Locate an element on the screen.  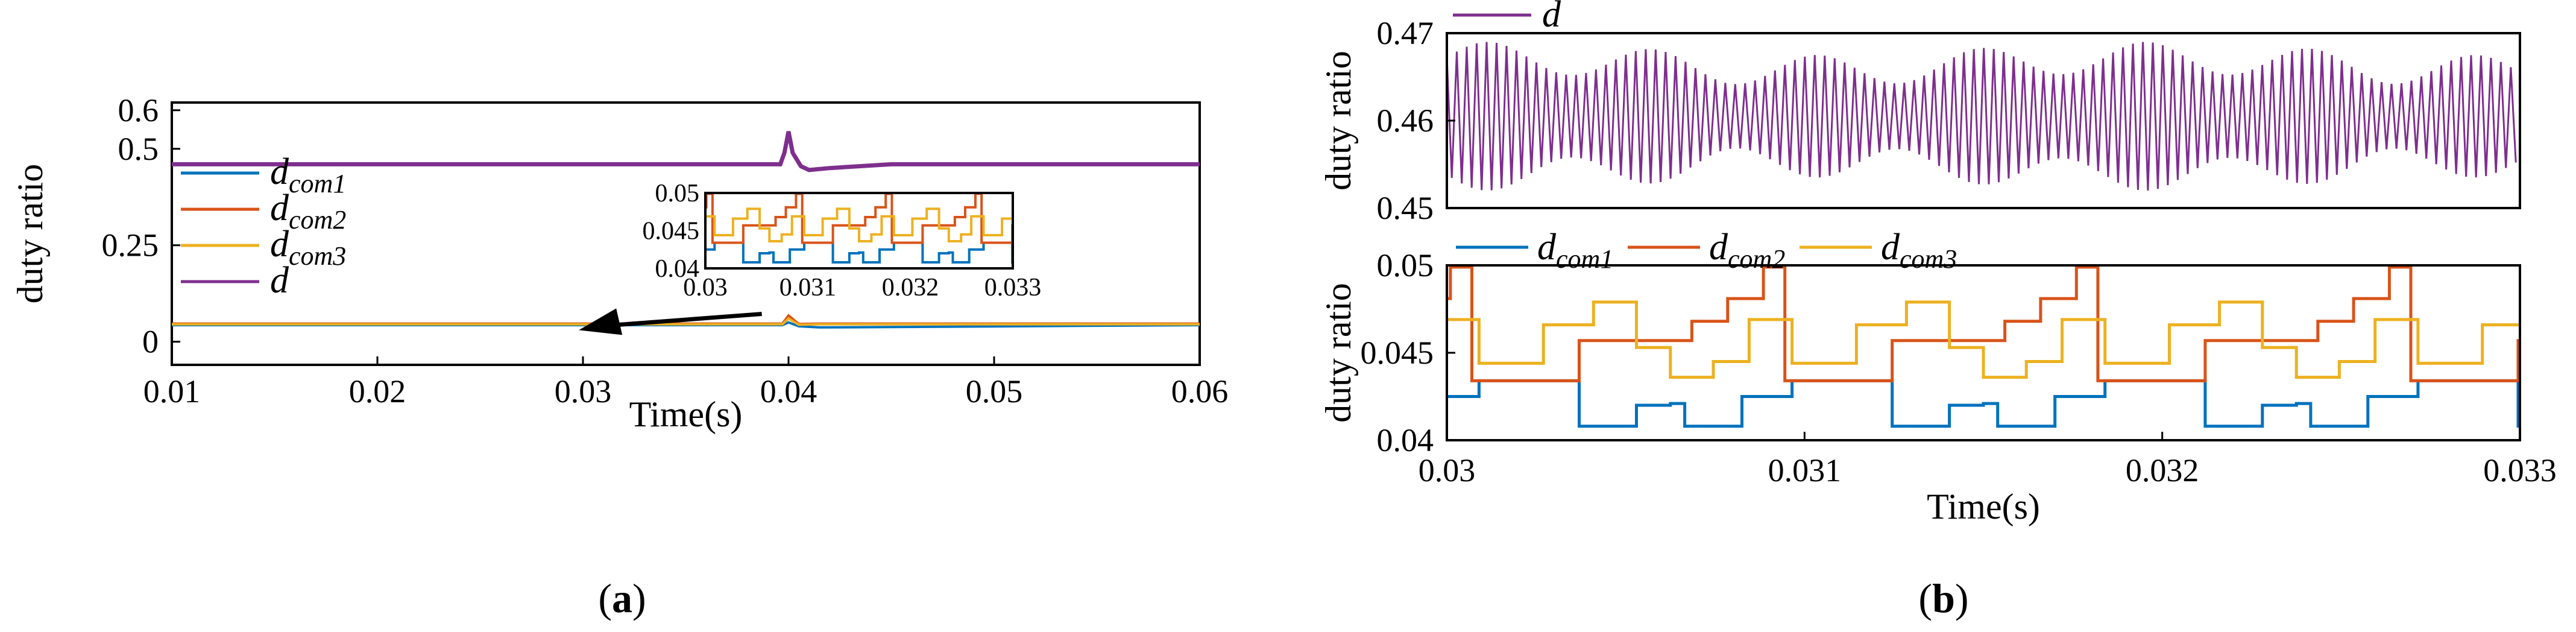
panel-b-bottom-ytick-label: 0.045 is located at coordinates (1397, 353).